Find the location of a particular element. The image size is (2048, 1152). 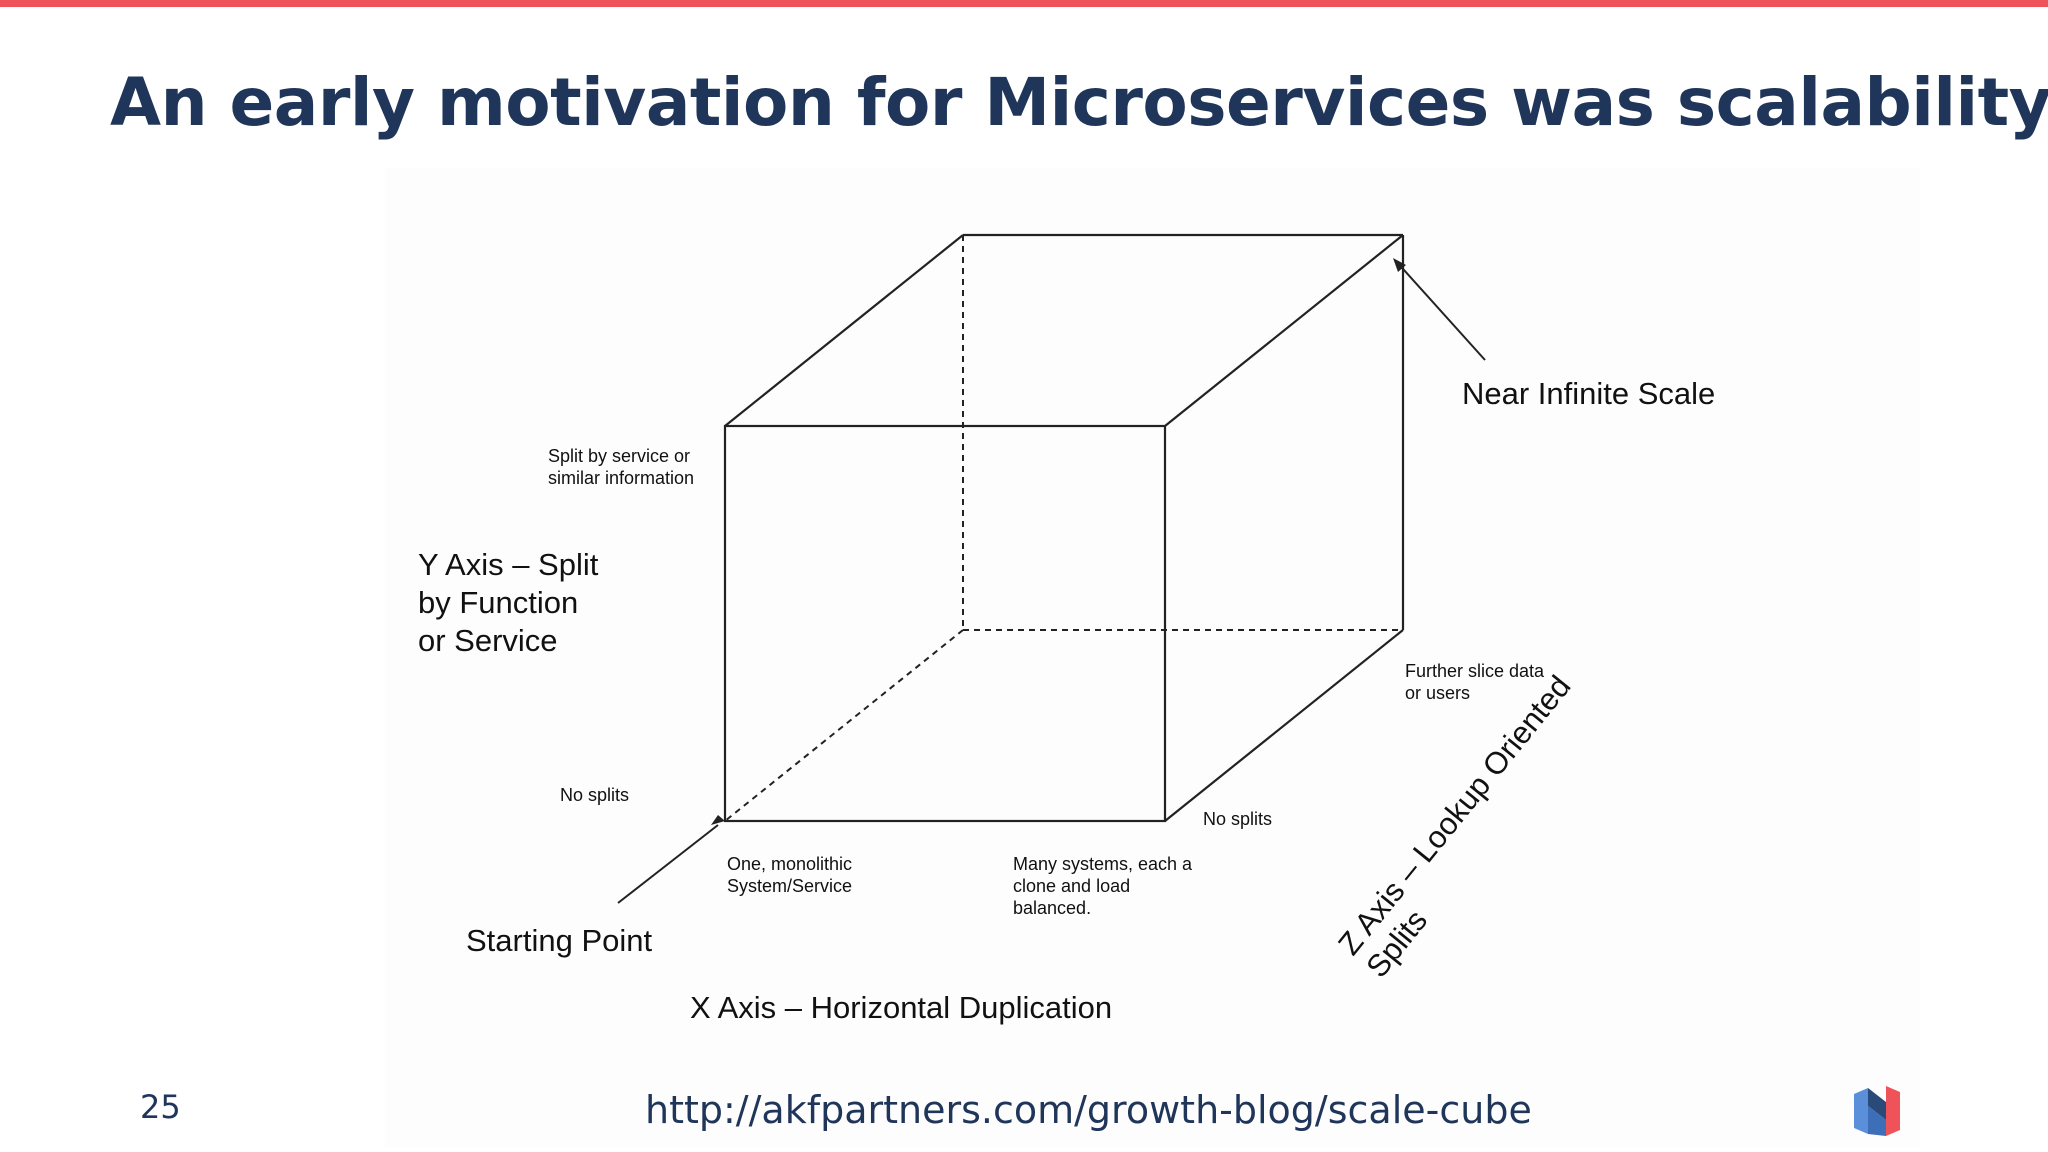

logo-lower-panel is located at coordinates (1877, 1121).